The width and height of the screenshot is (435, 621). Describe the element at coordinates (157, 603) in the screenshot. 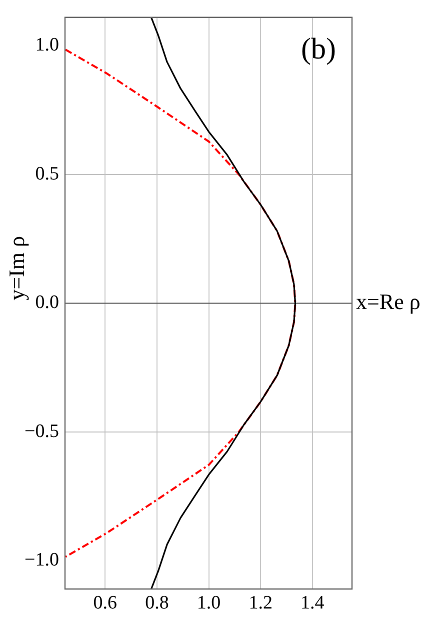

I see `x-tick-label: 0.8` at that location.